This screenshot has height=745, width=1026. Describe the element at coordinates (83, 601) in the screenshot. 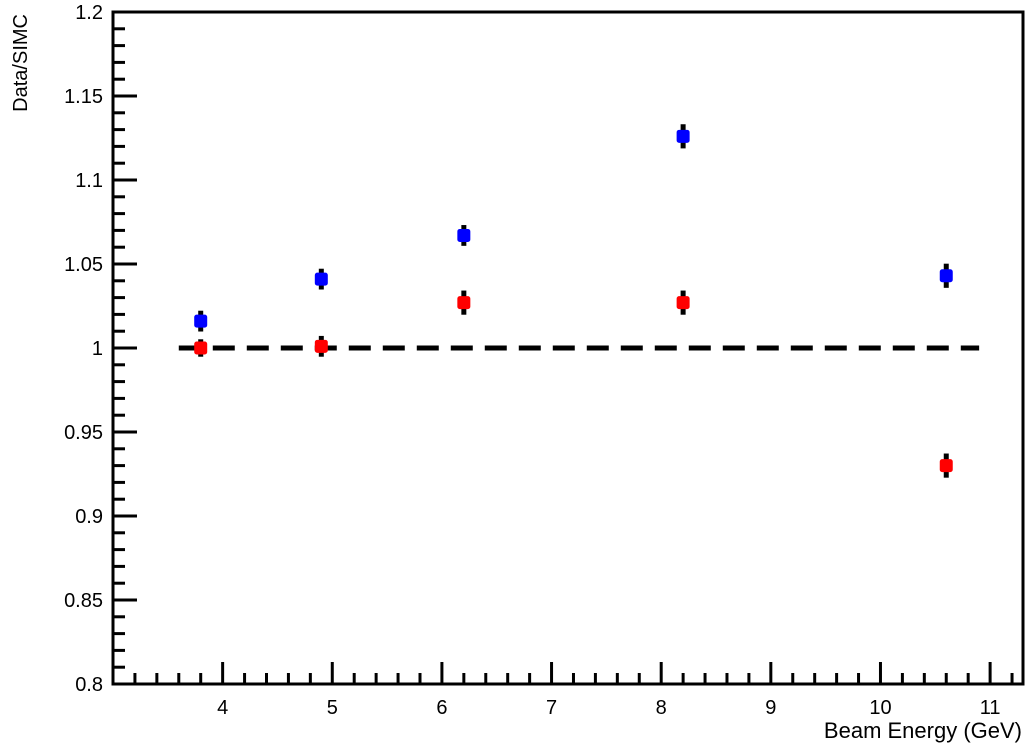

I see `y-tick-label: 0.85` at that location.